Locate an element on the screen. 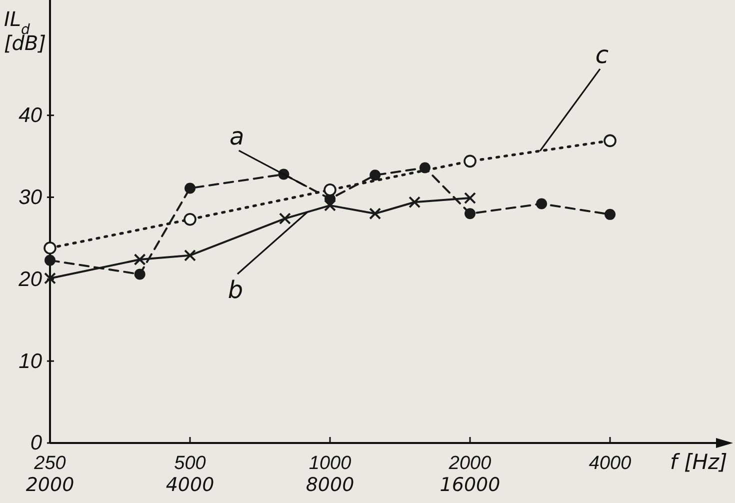  x-tick-label: 250 is located at coordinates (49, 463).